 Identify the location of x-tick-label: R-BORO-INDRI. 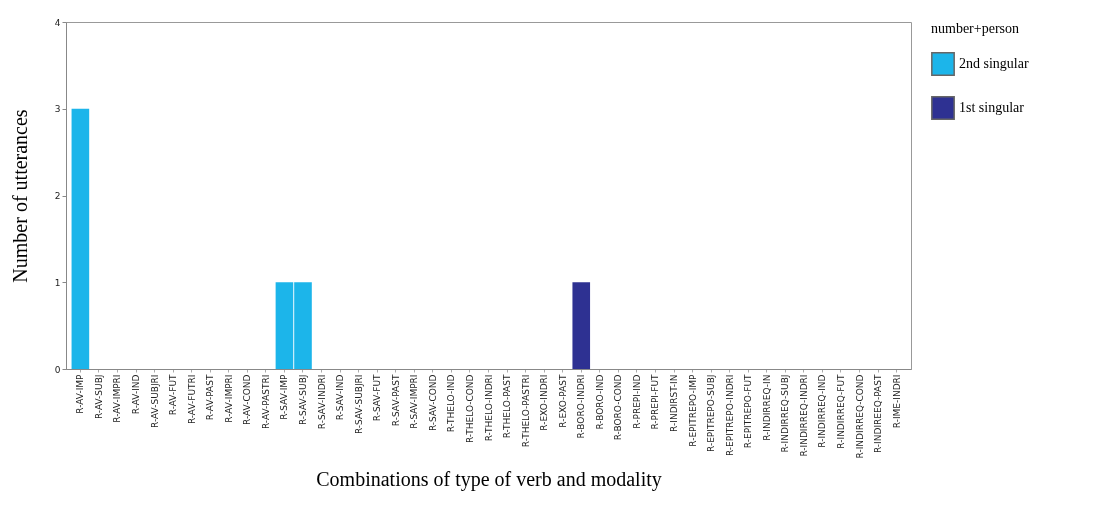
(581, 406).